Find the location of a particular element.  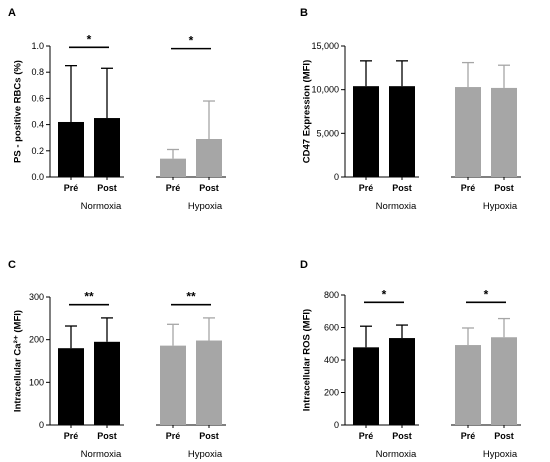

y-axis-label: PS - positive RBCs (%) is located at coordinates (17, 111).